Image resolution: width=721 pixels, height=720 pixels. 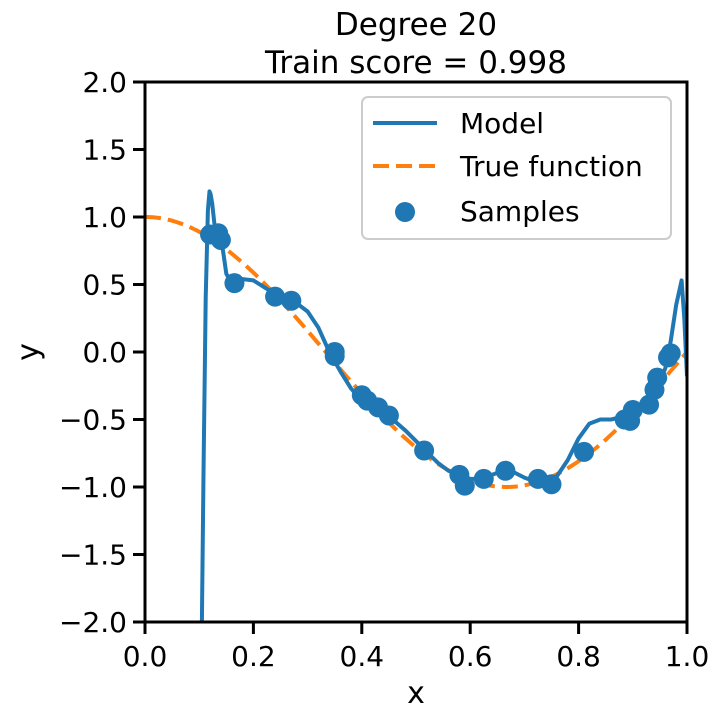 What do you see at coordinates (470, 656) in the screenshot?
I see `x-tick-label: 0.6` at bounding box center [470, 656].